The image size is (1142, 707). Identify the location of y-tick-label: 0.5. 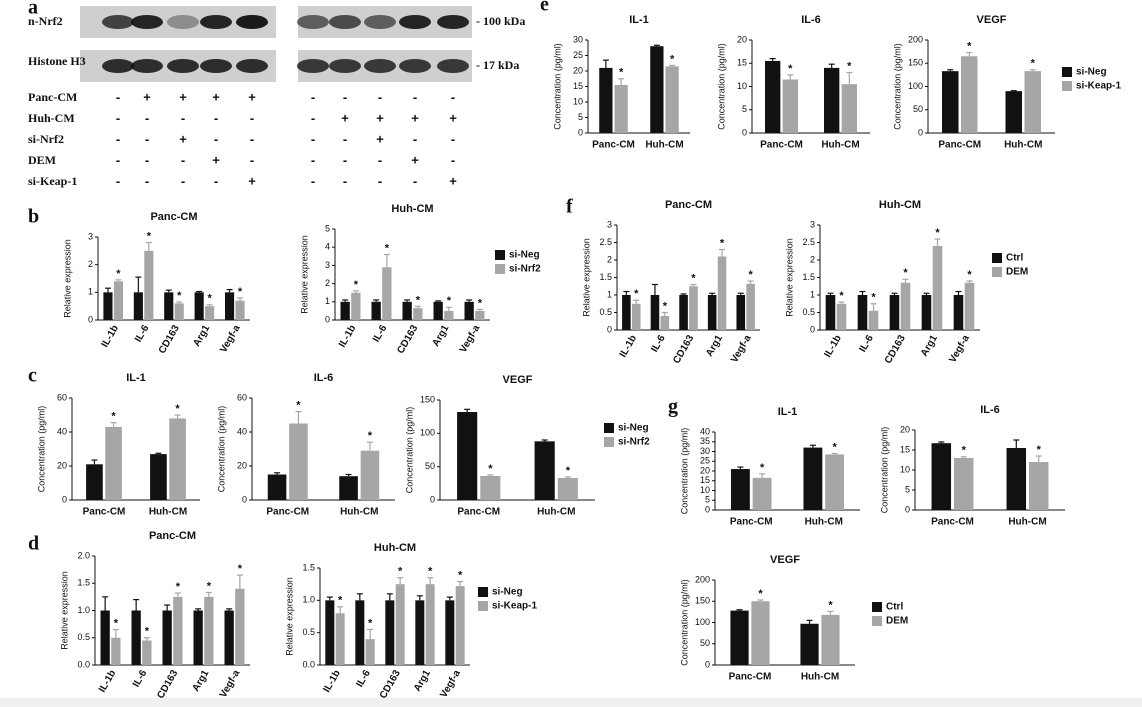
(808, 312).